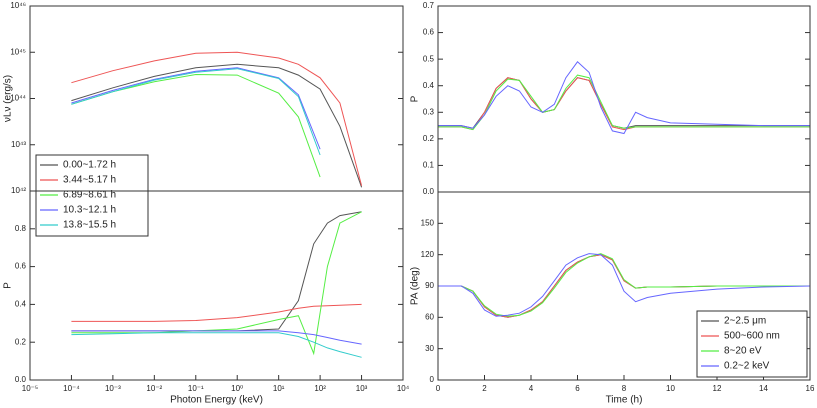 The image size is (817, 408). What do you see at coordinates (747, 366) in the screenshot?
I see `legend-label: 0.2~2 keV` at bounding box center [747, 366].